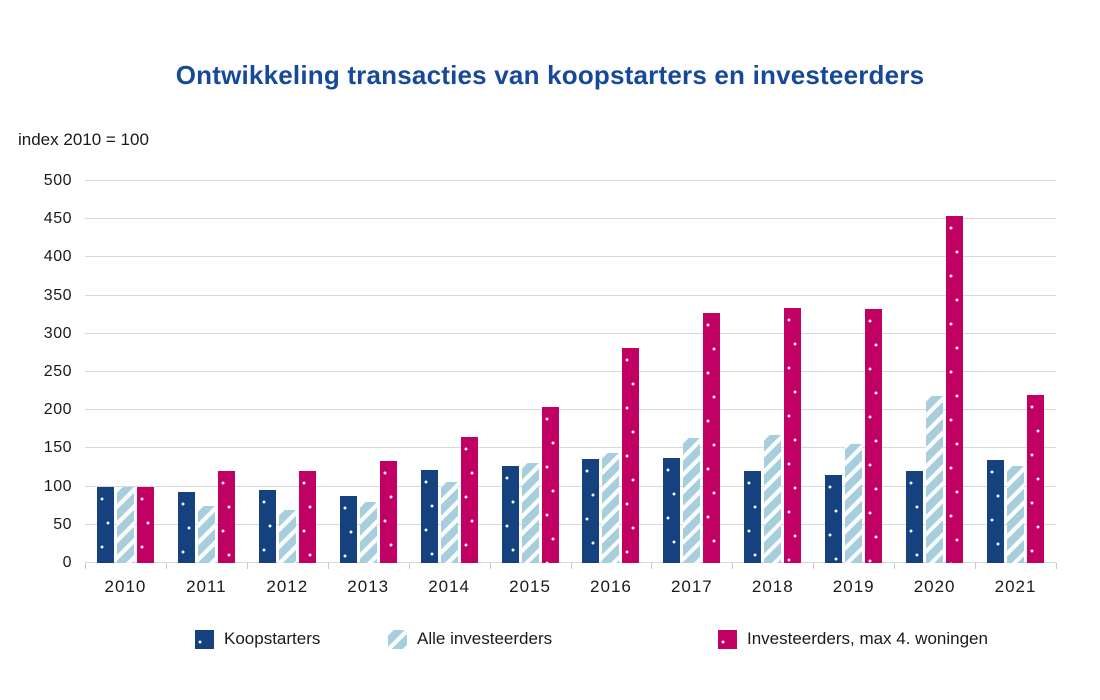 Image resolution: width=1100 pixels, height=700 pixels. I want to click on x-tick-label-2018: 2018, so click(772, 586).